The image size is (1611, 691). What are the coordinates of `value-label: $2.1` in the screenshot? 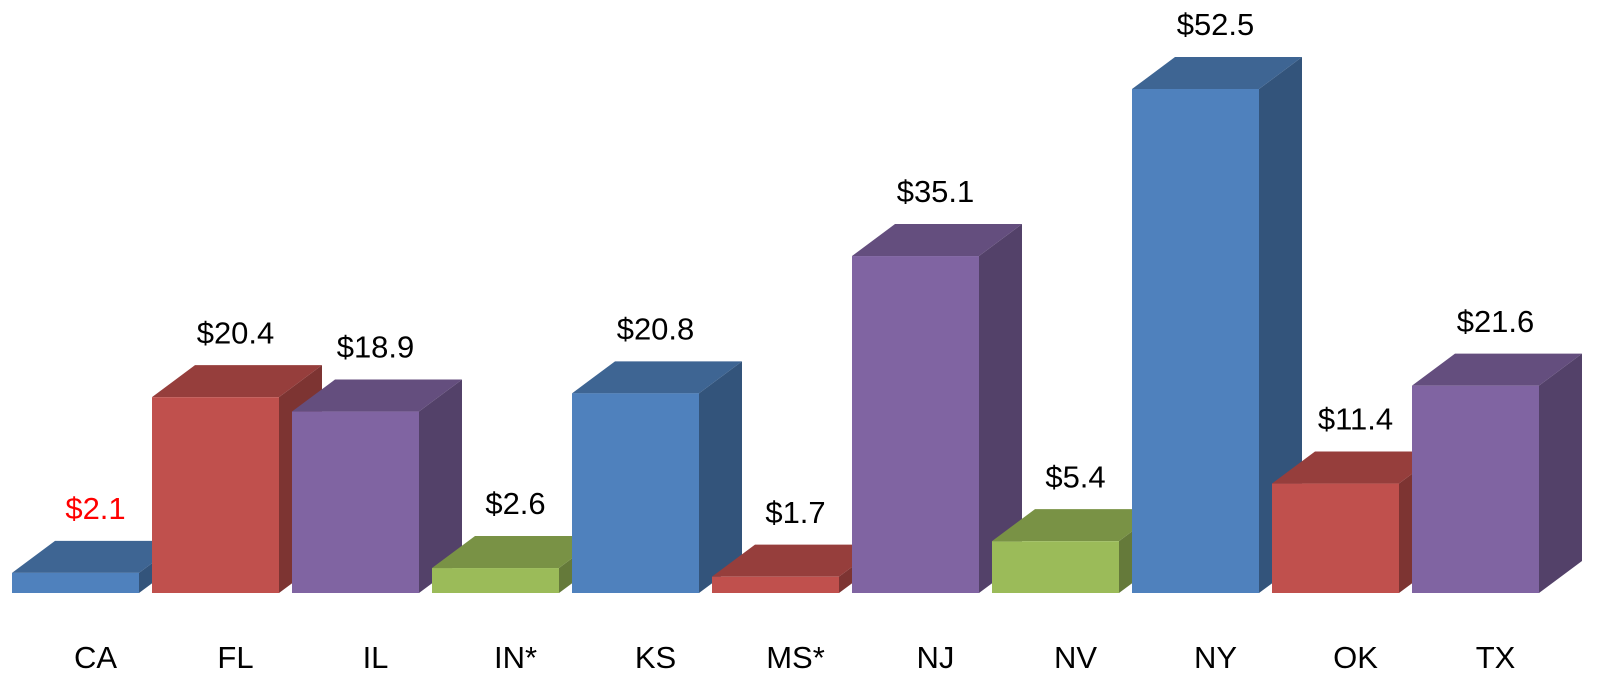 It's located at (95, 508).